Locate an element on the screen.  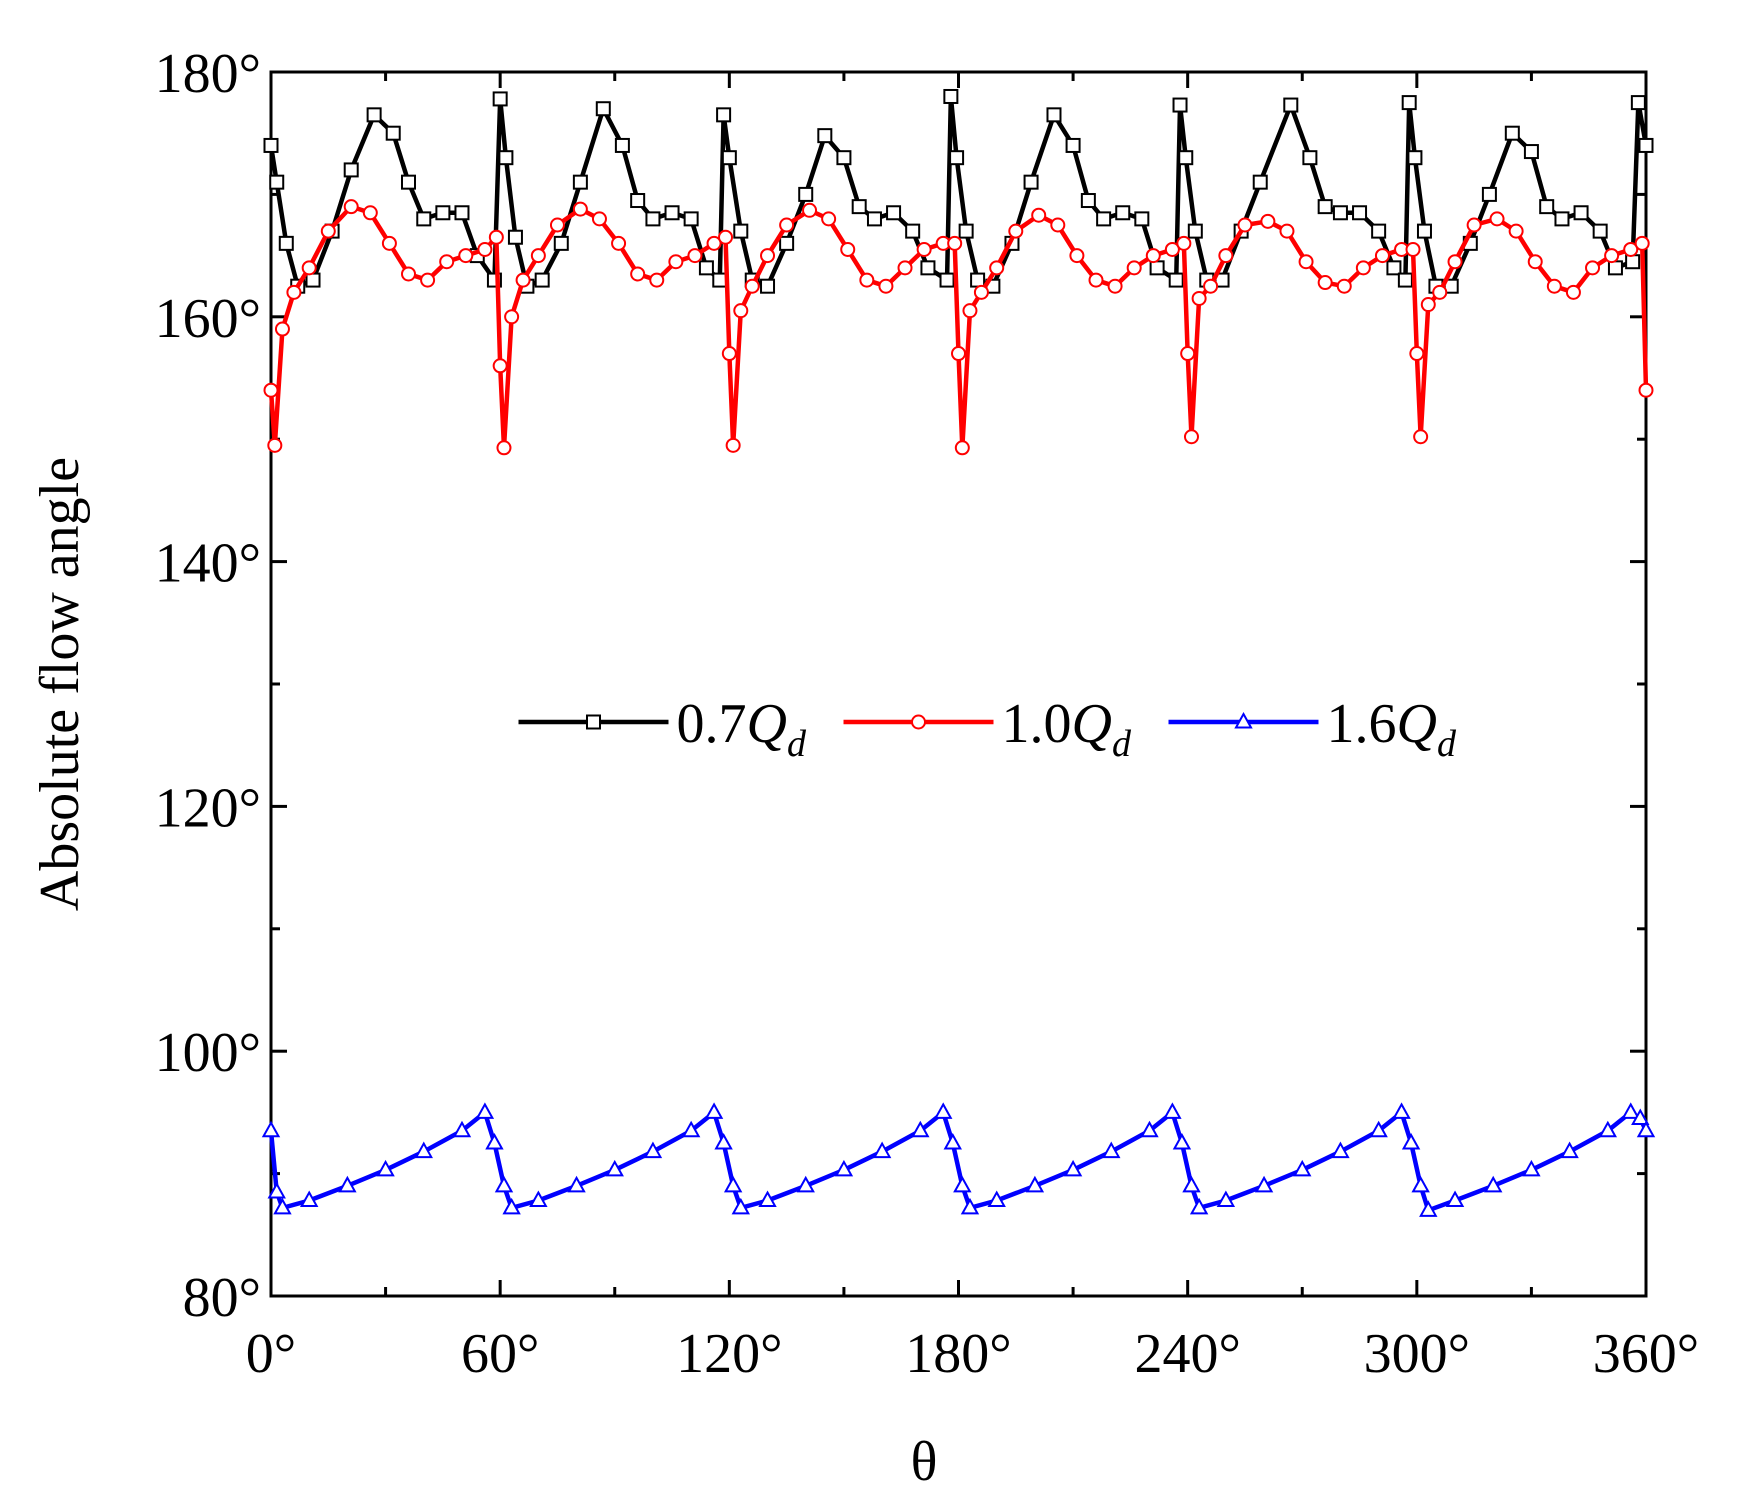
y-tick-label: 120° is located at coordinates (208, 808).